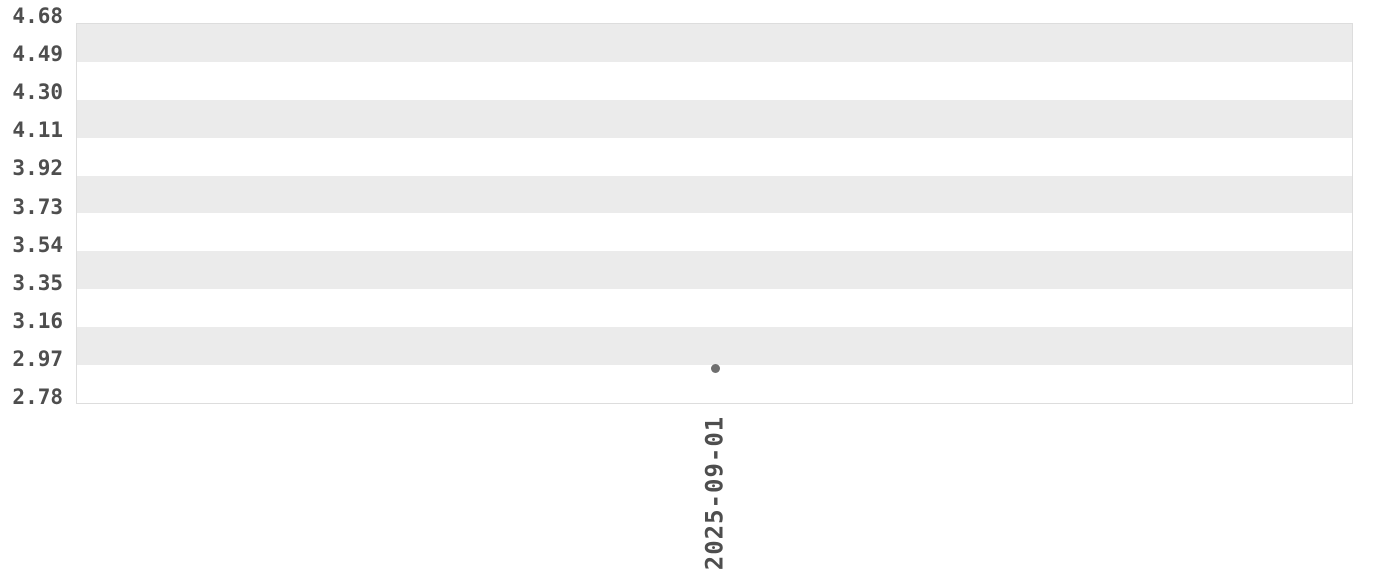 The width and height of the screenshot is (1380, 580). I want to click on x-tick-label: 2025-09-01, so click(714, 493).